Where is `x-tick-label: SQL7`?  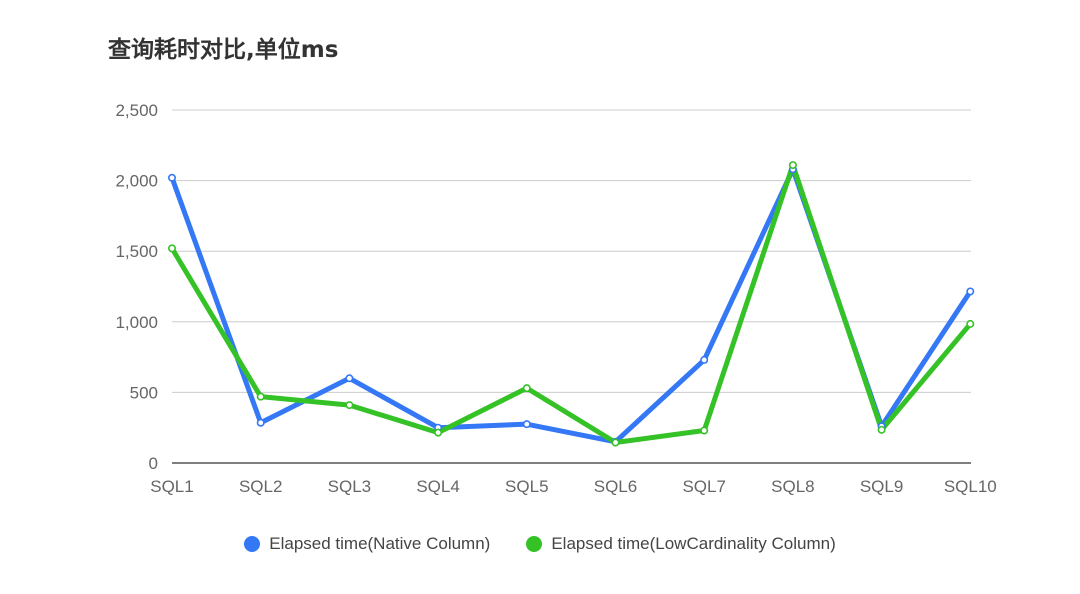
x-tick-label: SQL7 is located at coordinates (703, 486).